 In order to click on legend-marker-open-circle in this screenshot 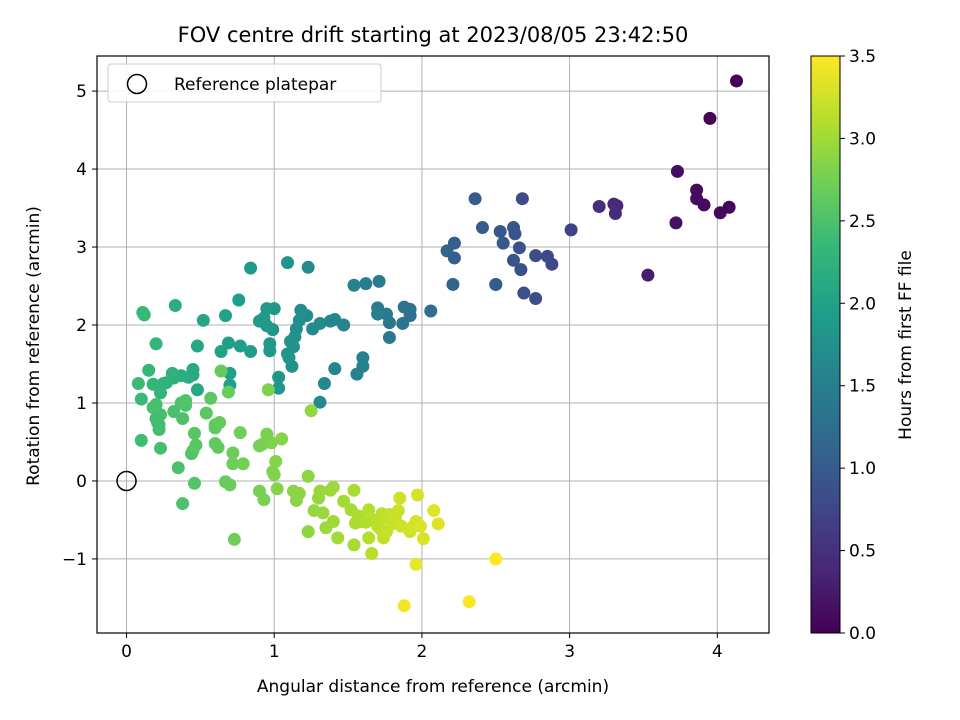, I will do `click(137, 84)`.